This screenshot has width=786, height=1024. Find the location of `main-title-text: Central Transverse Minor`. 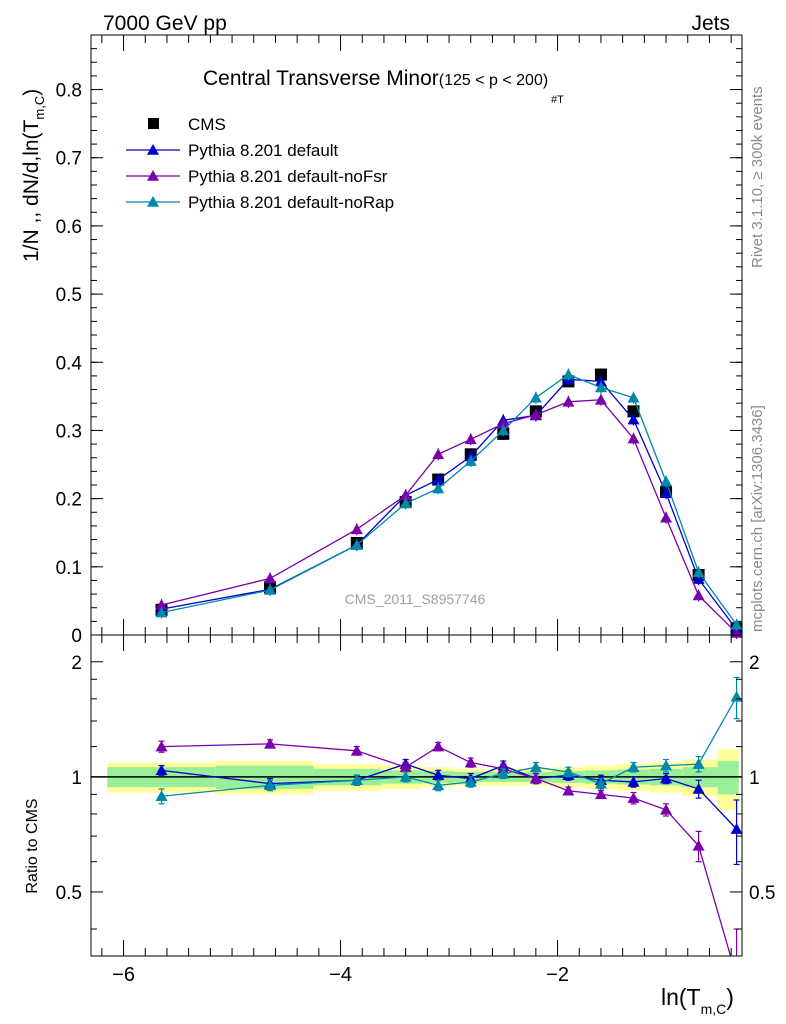

main-title-text: Central Transverse Minor is located at coordinates (321, 78).